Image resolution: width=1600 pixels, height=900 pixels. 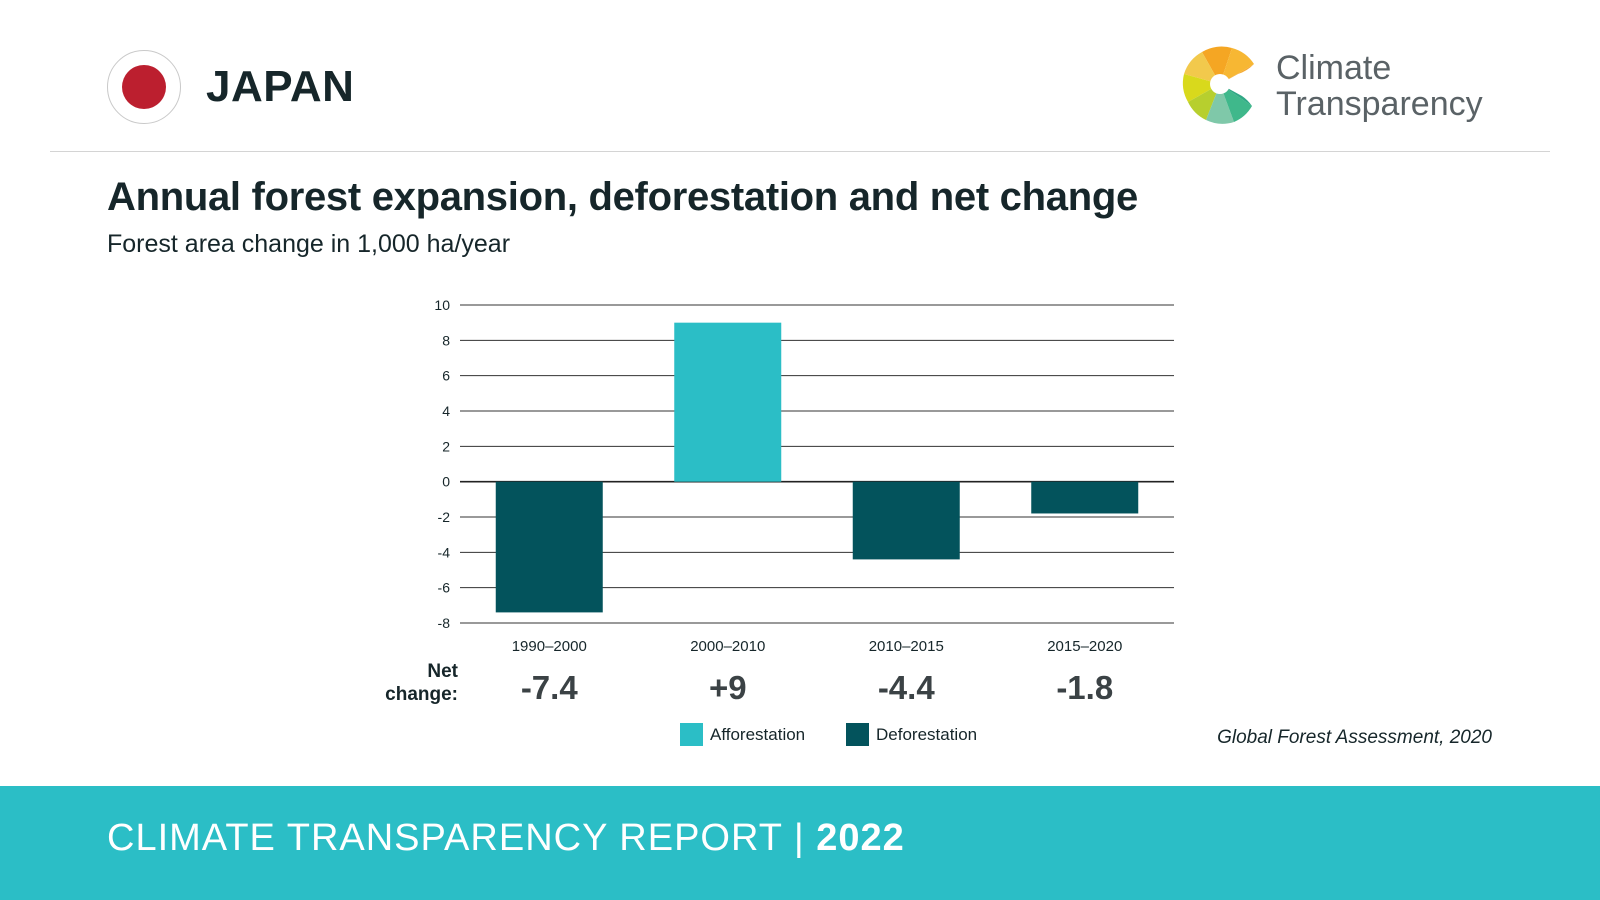 What do you see at coordinates (280, 86) in the screenshot?
I see `country-name: JAPAN` at bounding box center [280, 86].